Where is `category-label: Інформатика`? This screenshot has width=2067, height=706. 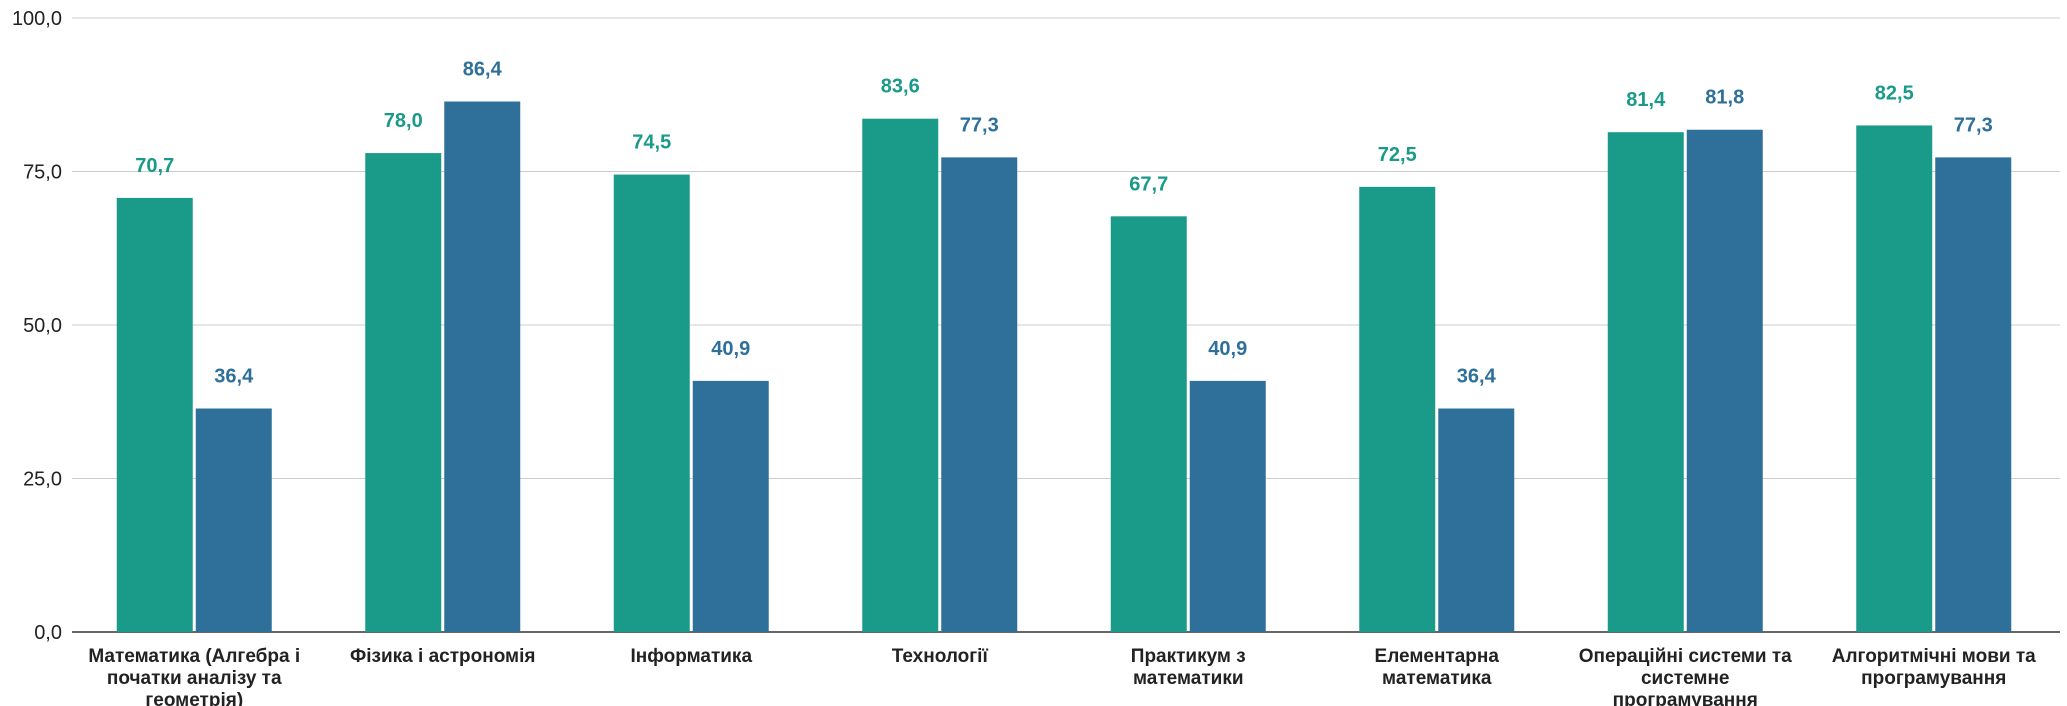
category-label: Інформатика is located at coordinates (691, 656).